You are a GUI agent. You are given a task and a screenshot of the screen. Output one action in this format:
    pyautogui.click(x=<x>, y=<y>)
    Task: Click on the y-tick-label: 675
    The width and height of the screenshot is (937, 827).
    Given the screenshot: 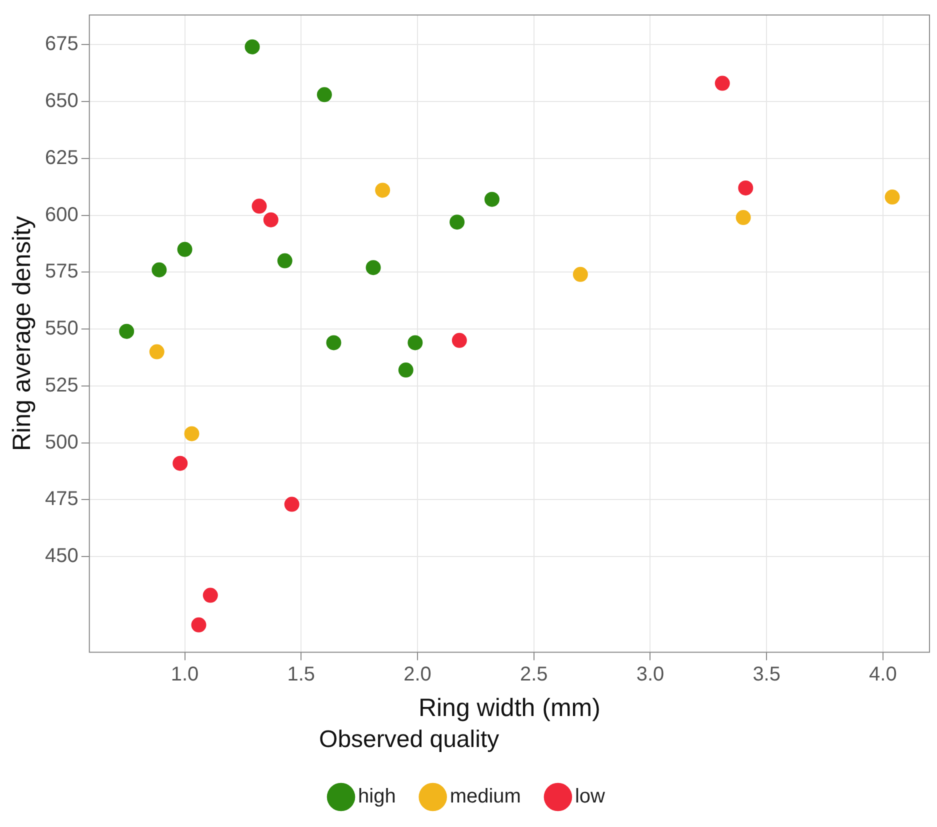 What is the action you would take?
    pyautogui.click(x=61, y=44)
    